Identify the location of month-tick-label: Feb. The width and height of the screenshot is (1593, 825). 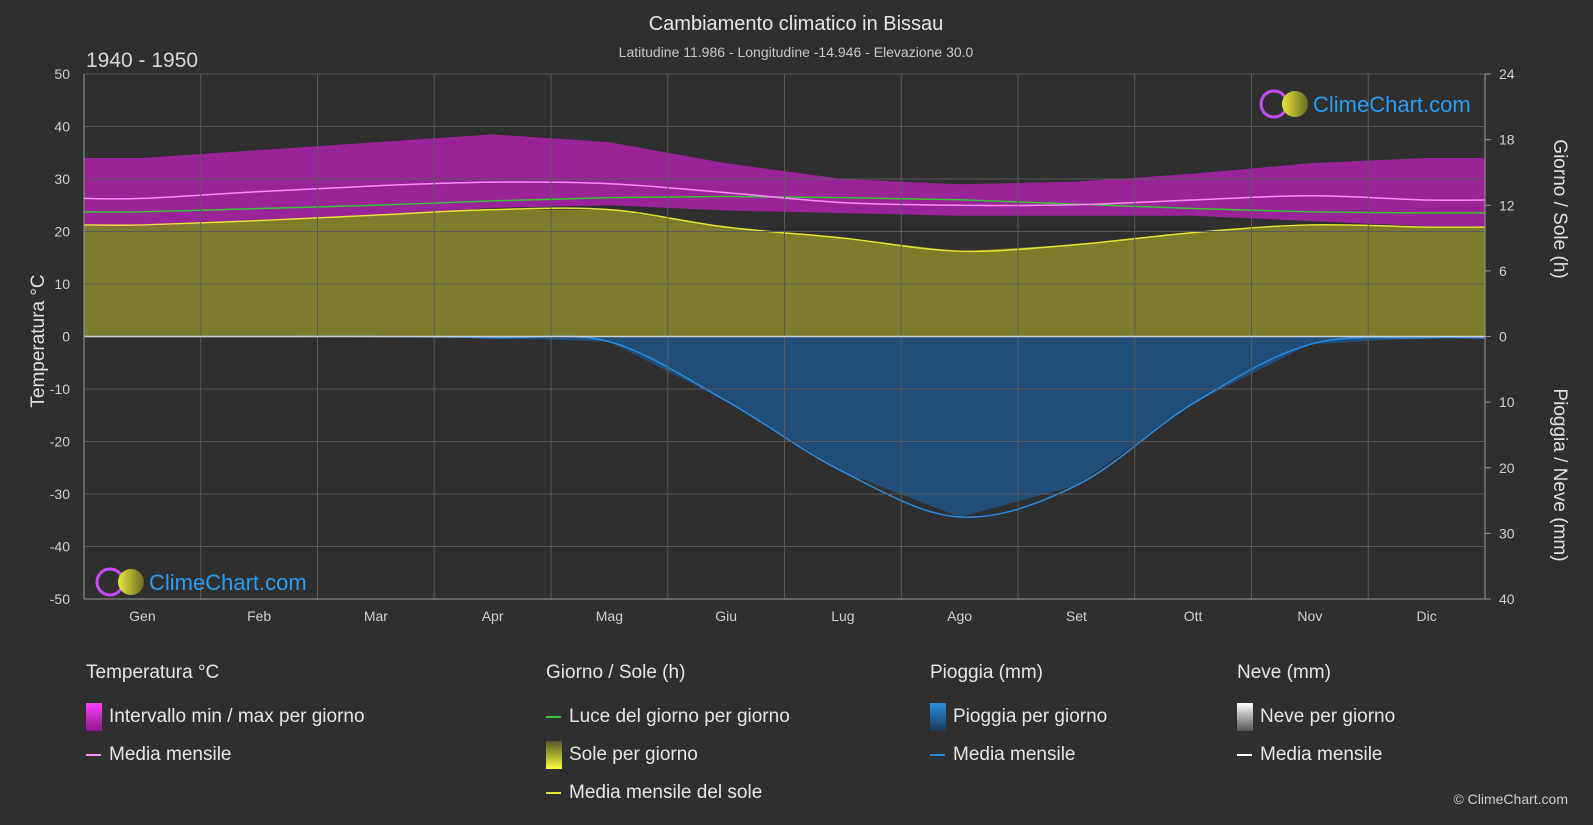
(259, 616).